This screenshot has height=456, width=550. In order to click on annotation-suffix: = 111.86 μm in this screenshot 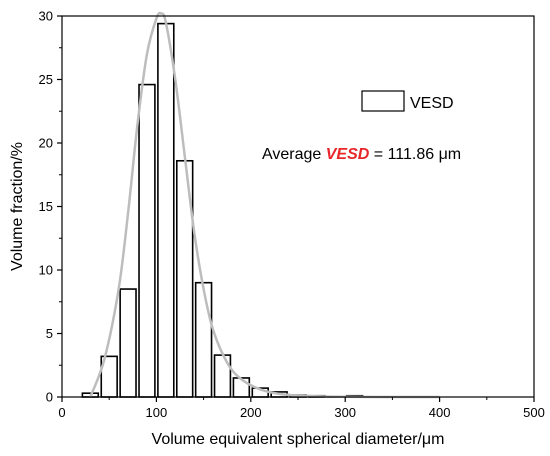, I will do `click(415, 154)`.